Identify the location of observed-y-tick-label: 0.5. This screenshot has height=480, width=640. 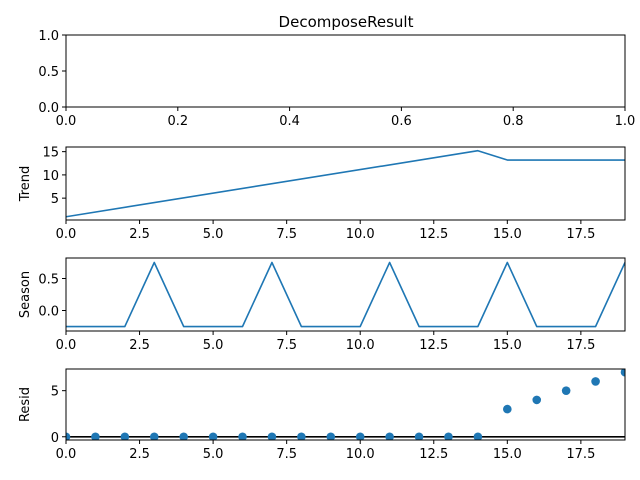
(48, 72).